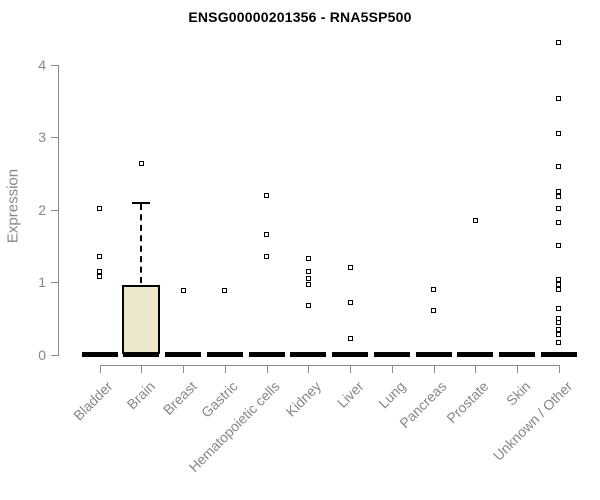  Describe the element at coordinates (179, 398) in the screenshot. I see `x-axis-category-label: Breast` at that location.